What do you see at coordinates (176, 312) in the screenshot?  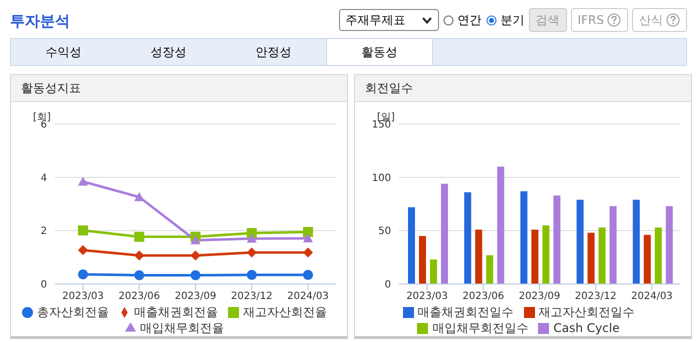 I see `legend-label: 매출채권회전율` at bounding box center [176, 312].